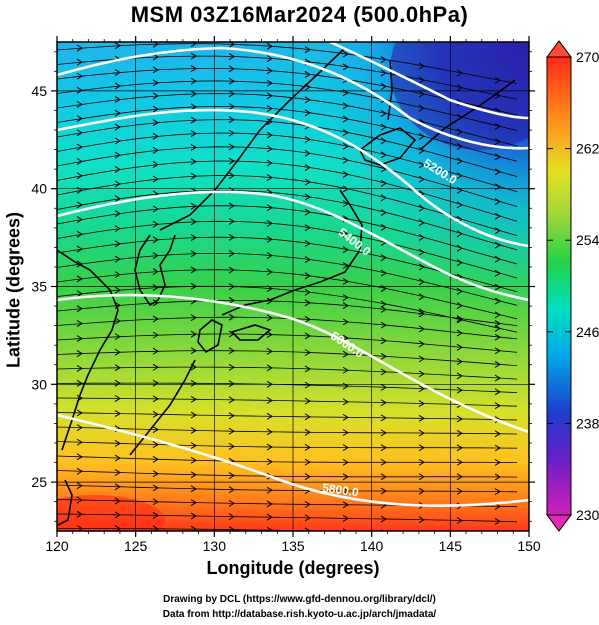 Image resolution: width=599 pixels, height=625 pixels. What do you see at coordinates (13, 290) in the screenshot?
I see `y-axis-label: Latitude (degrees)` at bounding box center [13, 290].